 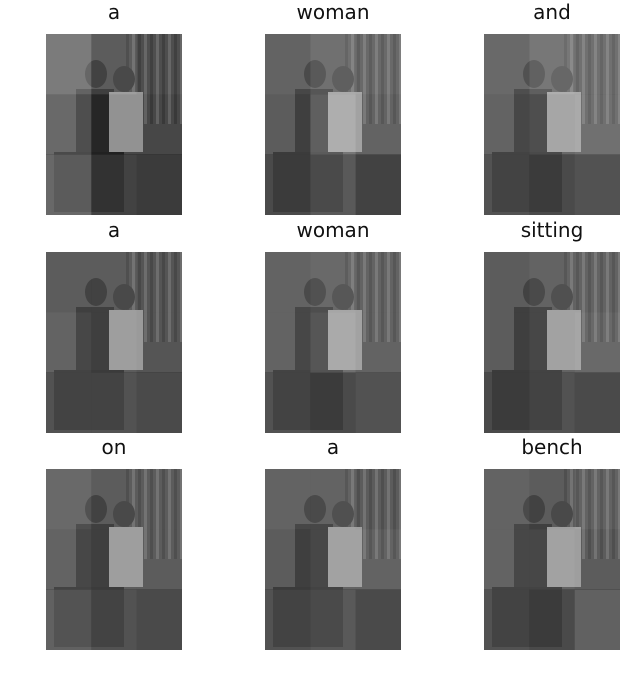 What do you see at coordinates (552, 12) in the screenshot?
I see `word-label: and` at bounding box center [552, 12].